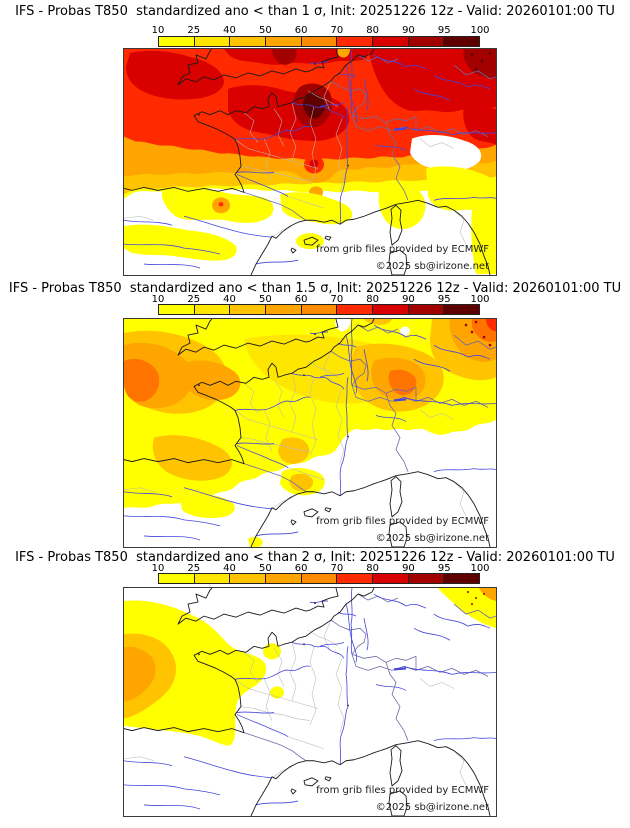 The width and height of the screenshot is (630, 828). What do you see at coordinates (310, 667) in the screenshot?
I see `panel-3-probability-regions` at bounding box center [310, 667].